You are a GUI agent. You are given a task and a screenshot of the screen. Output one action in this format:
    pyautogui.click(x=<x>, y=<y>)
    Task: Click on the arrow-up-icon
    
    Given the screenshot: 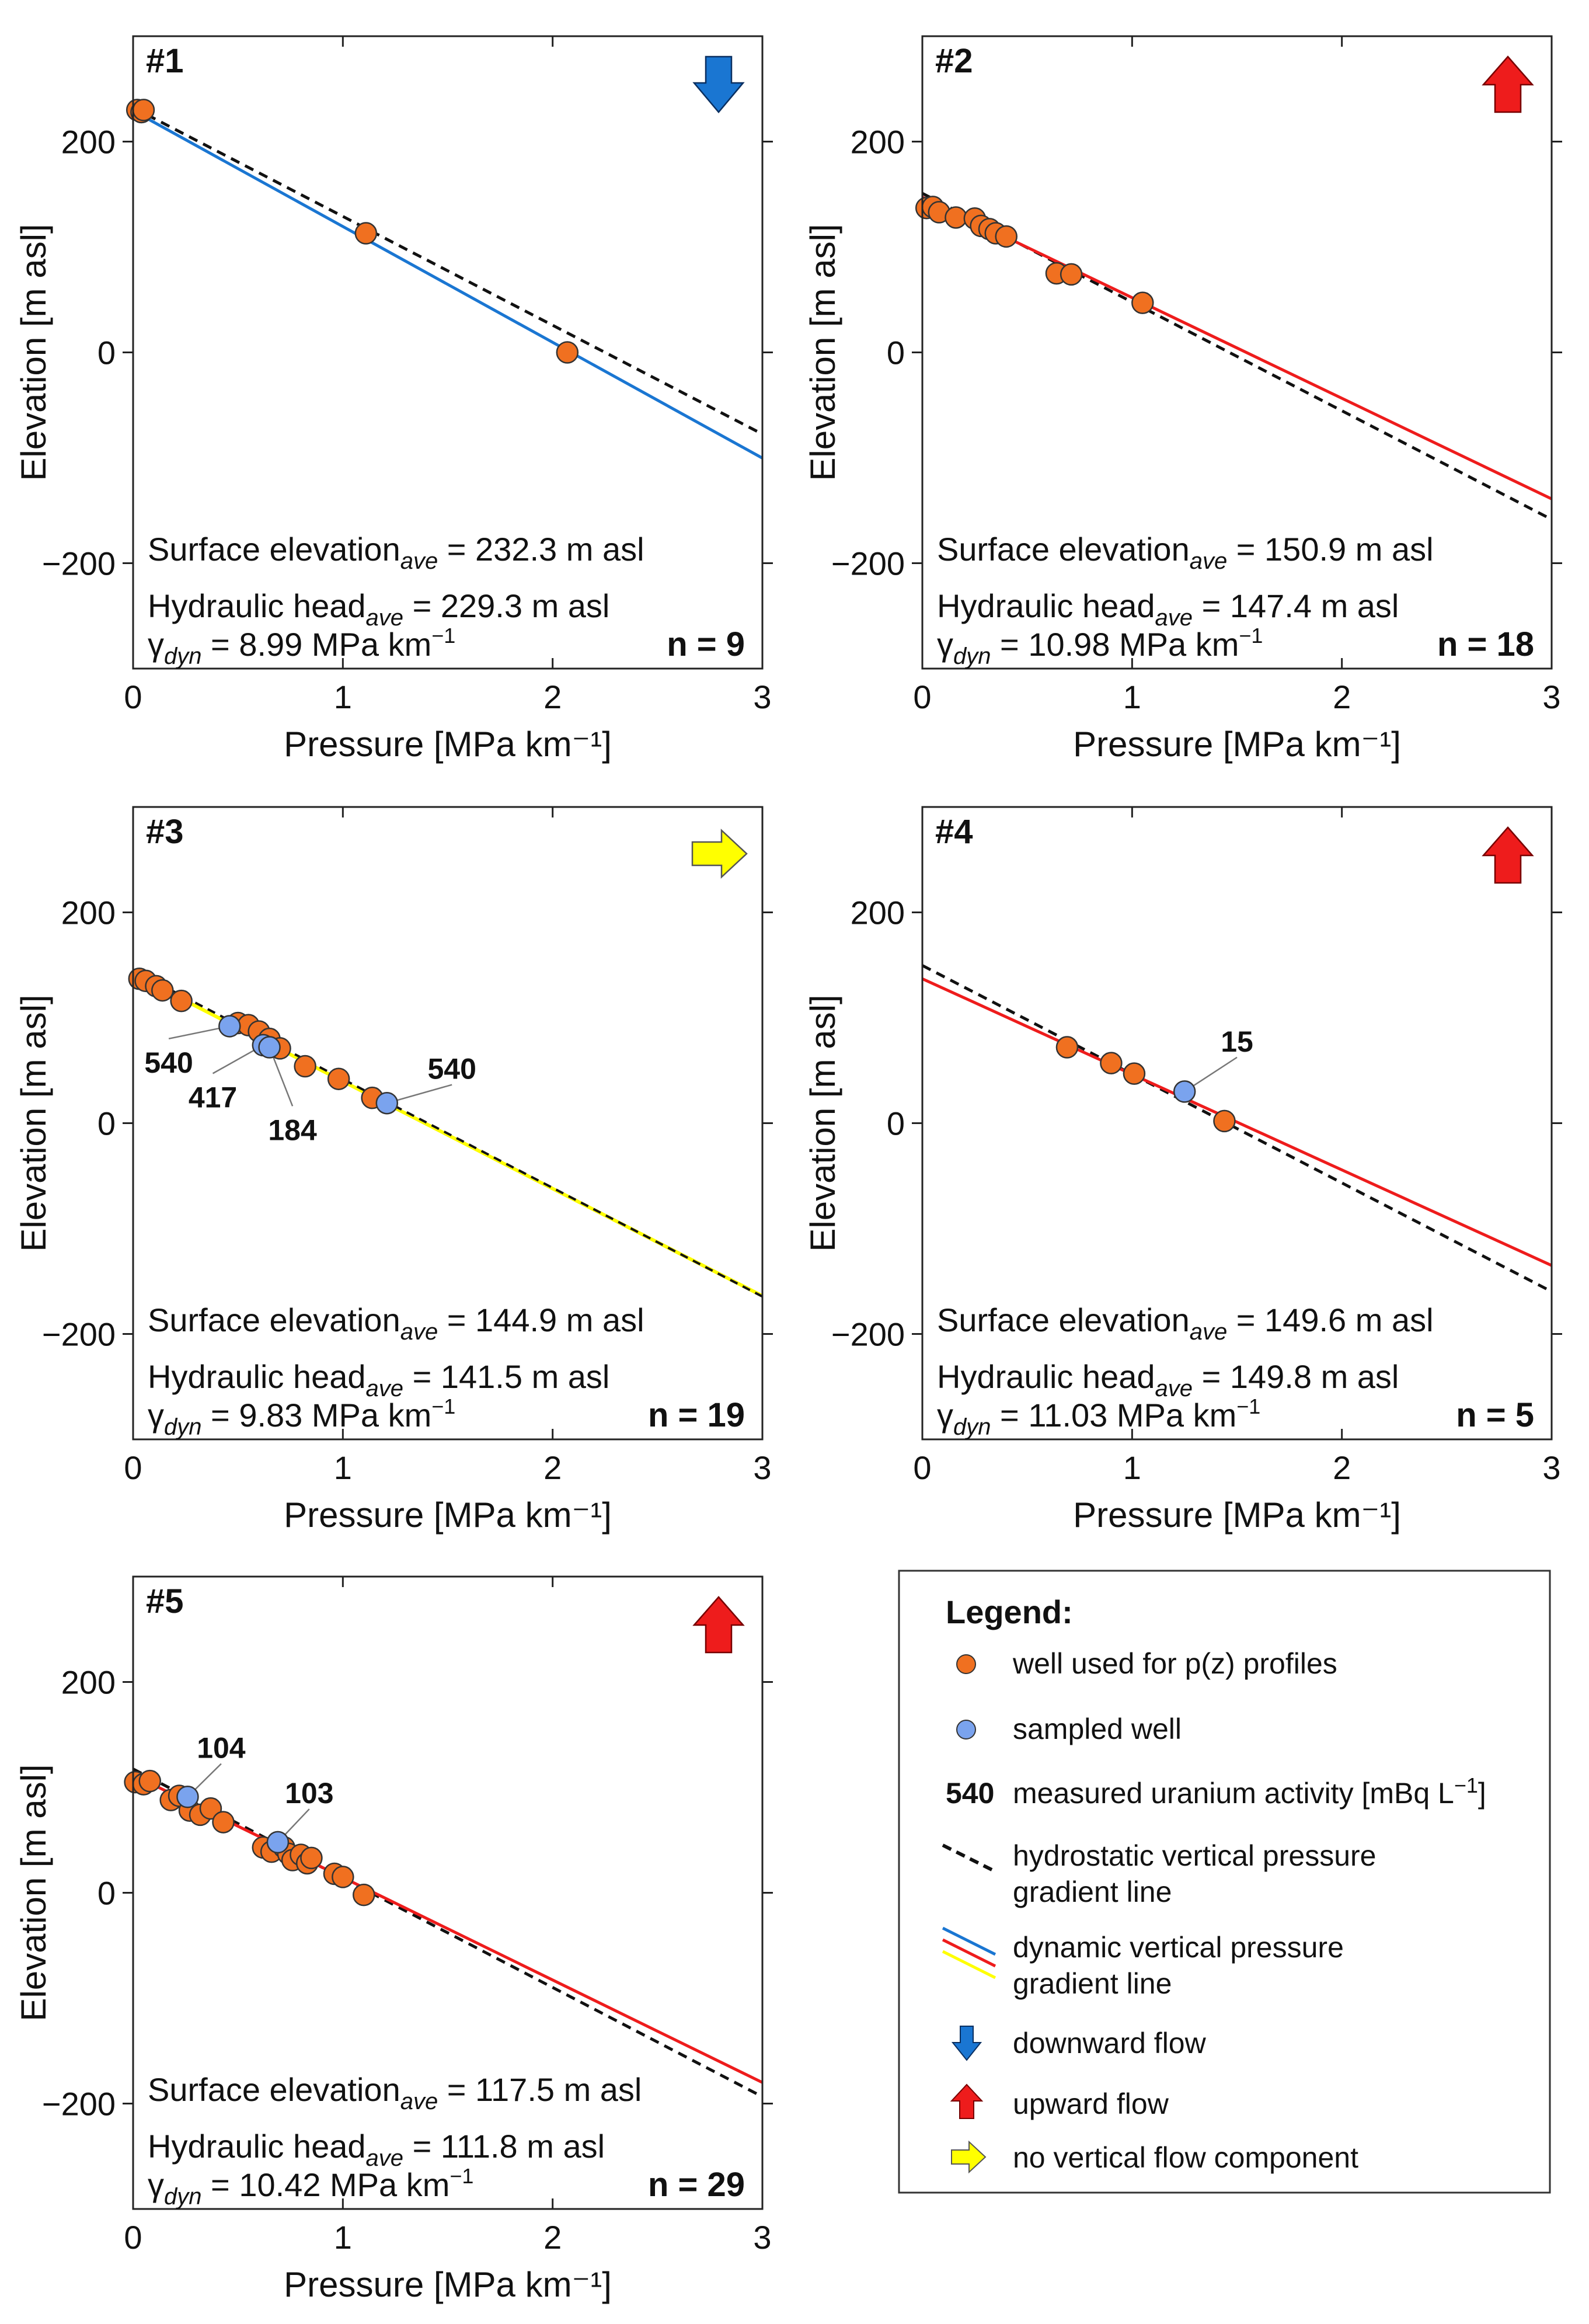 What is the action you would take?
    pyautogui.click(x=1508, y=84)
    